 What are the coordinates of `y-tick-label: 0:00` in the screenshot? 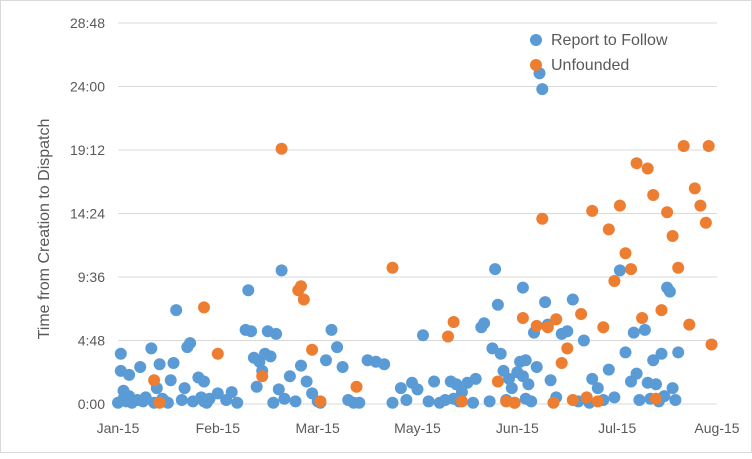 It's located at (91, 404).